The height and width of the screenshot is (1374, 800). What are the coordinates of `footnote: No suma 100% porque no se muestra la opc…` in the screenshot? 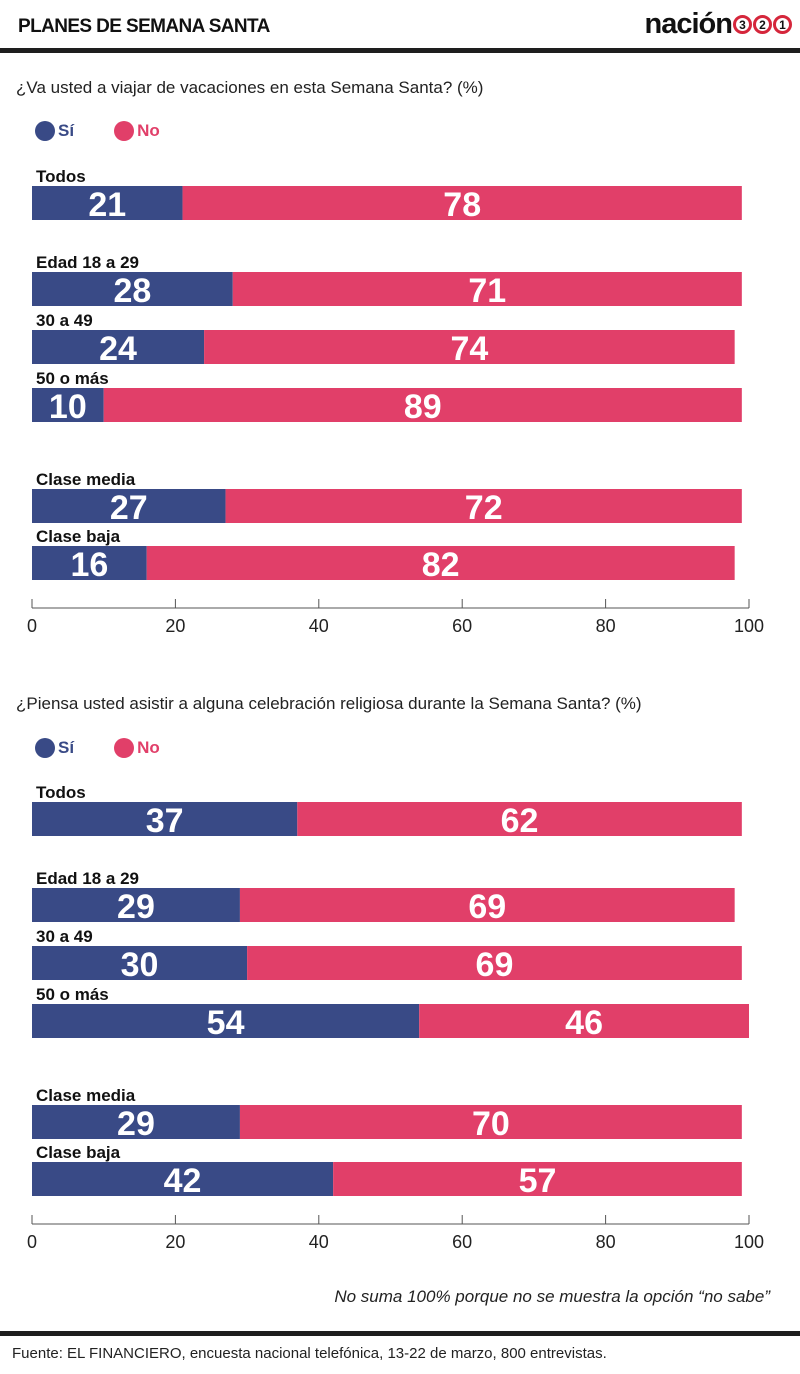 It's located at (552, 1296).